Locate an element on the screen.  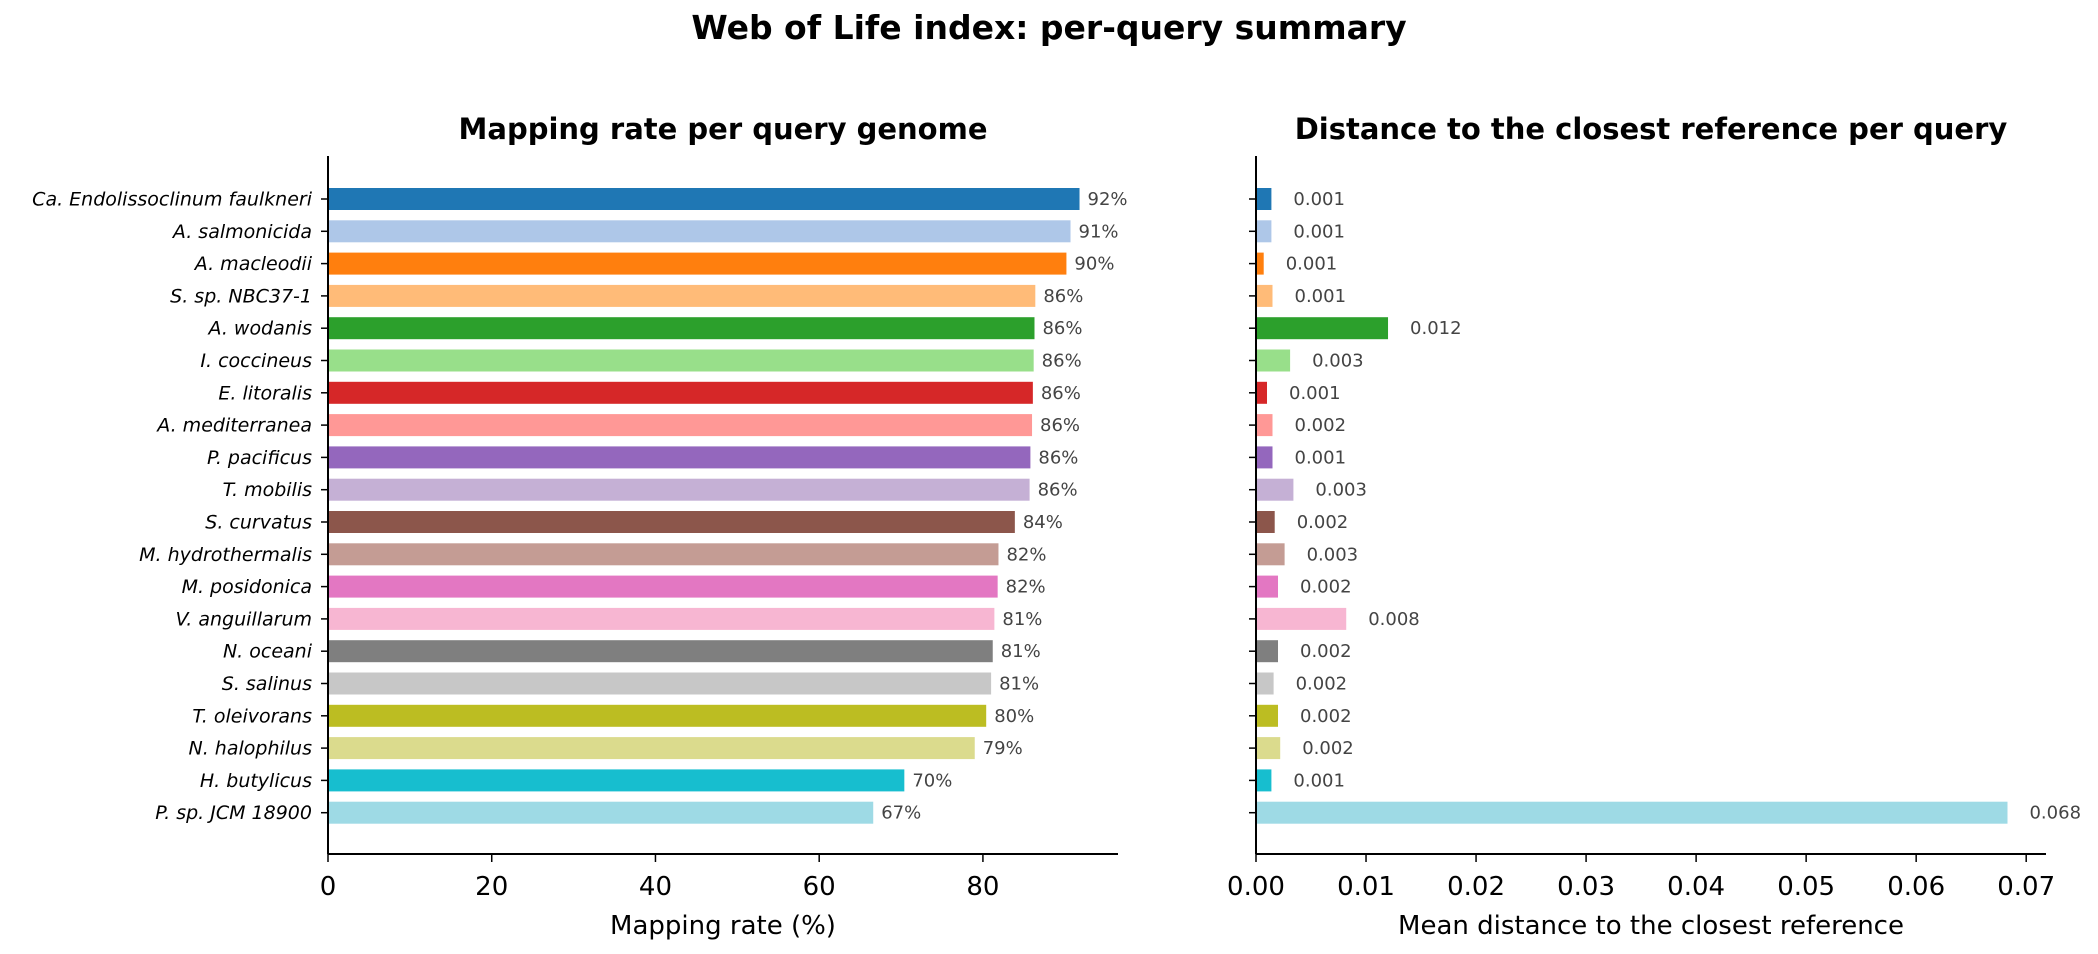
x-tick-label: 0.07 is located at coordinates (2026, 887).